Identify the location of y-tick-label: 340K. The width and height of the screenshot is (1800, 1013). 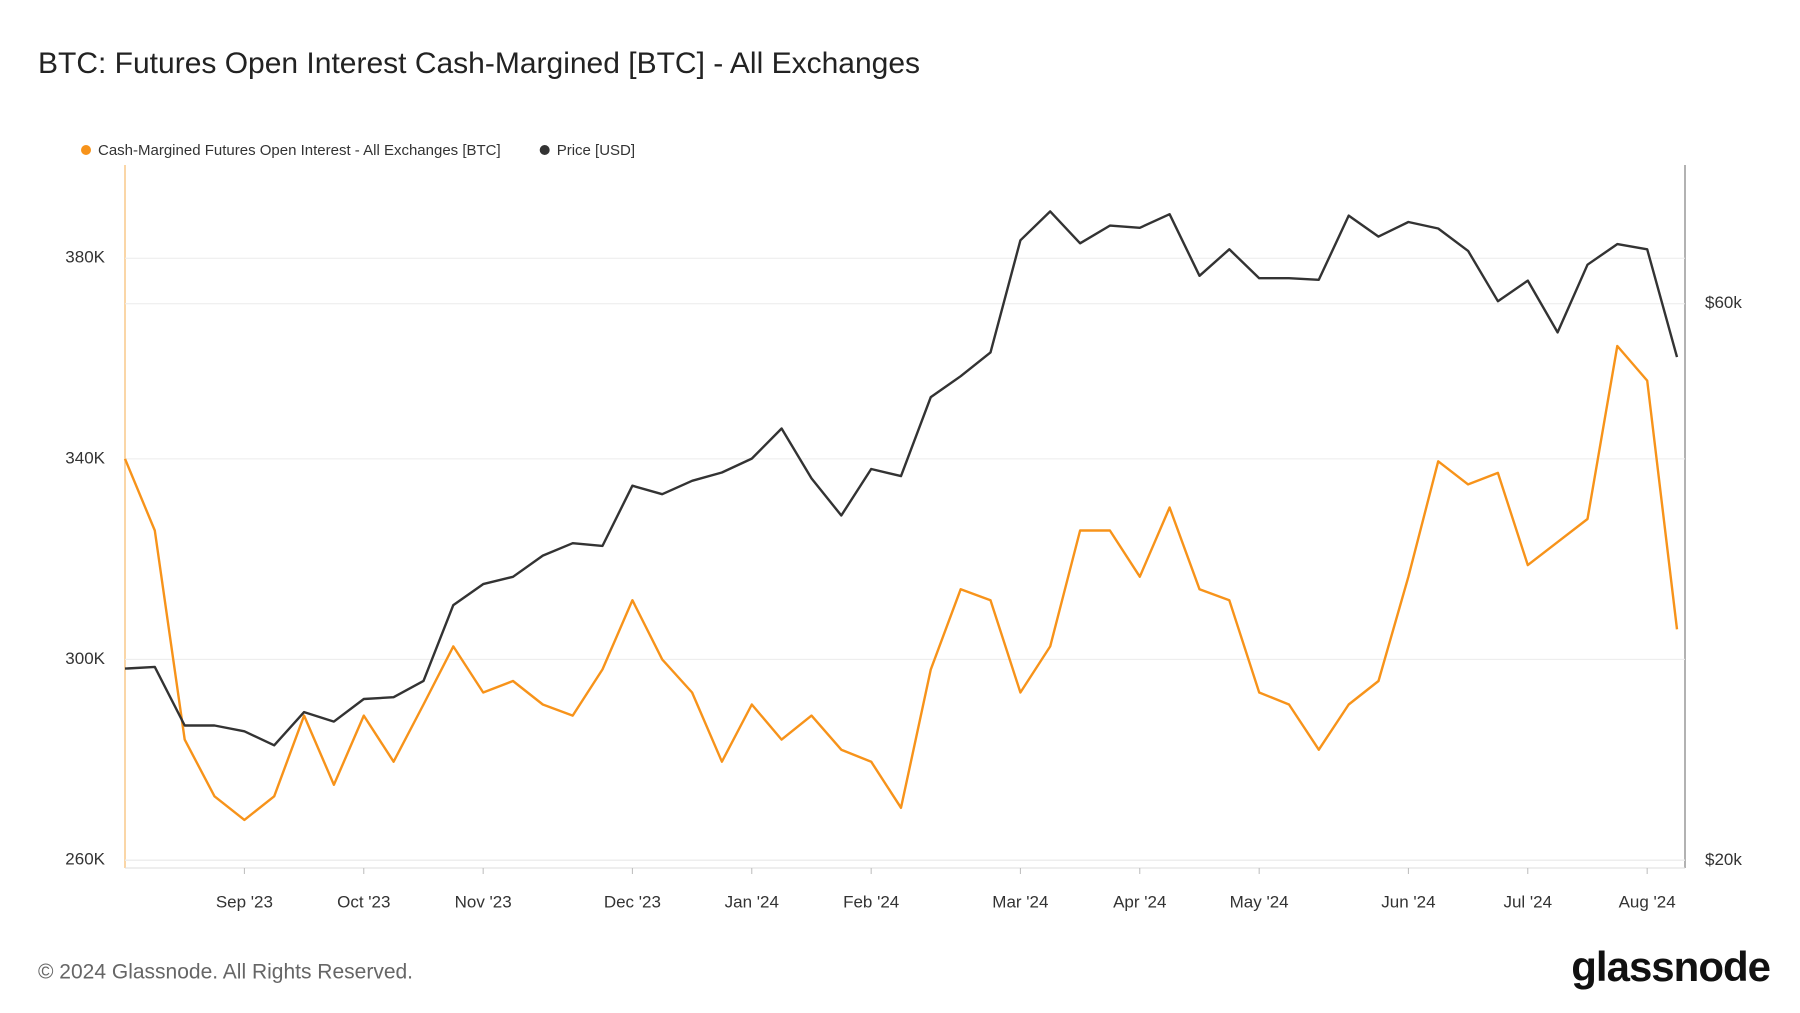
(85, 457).